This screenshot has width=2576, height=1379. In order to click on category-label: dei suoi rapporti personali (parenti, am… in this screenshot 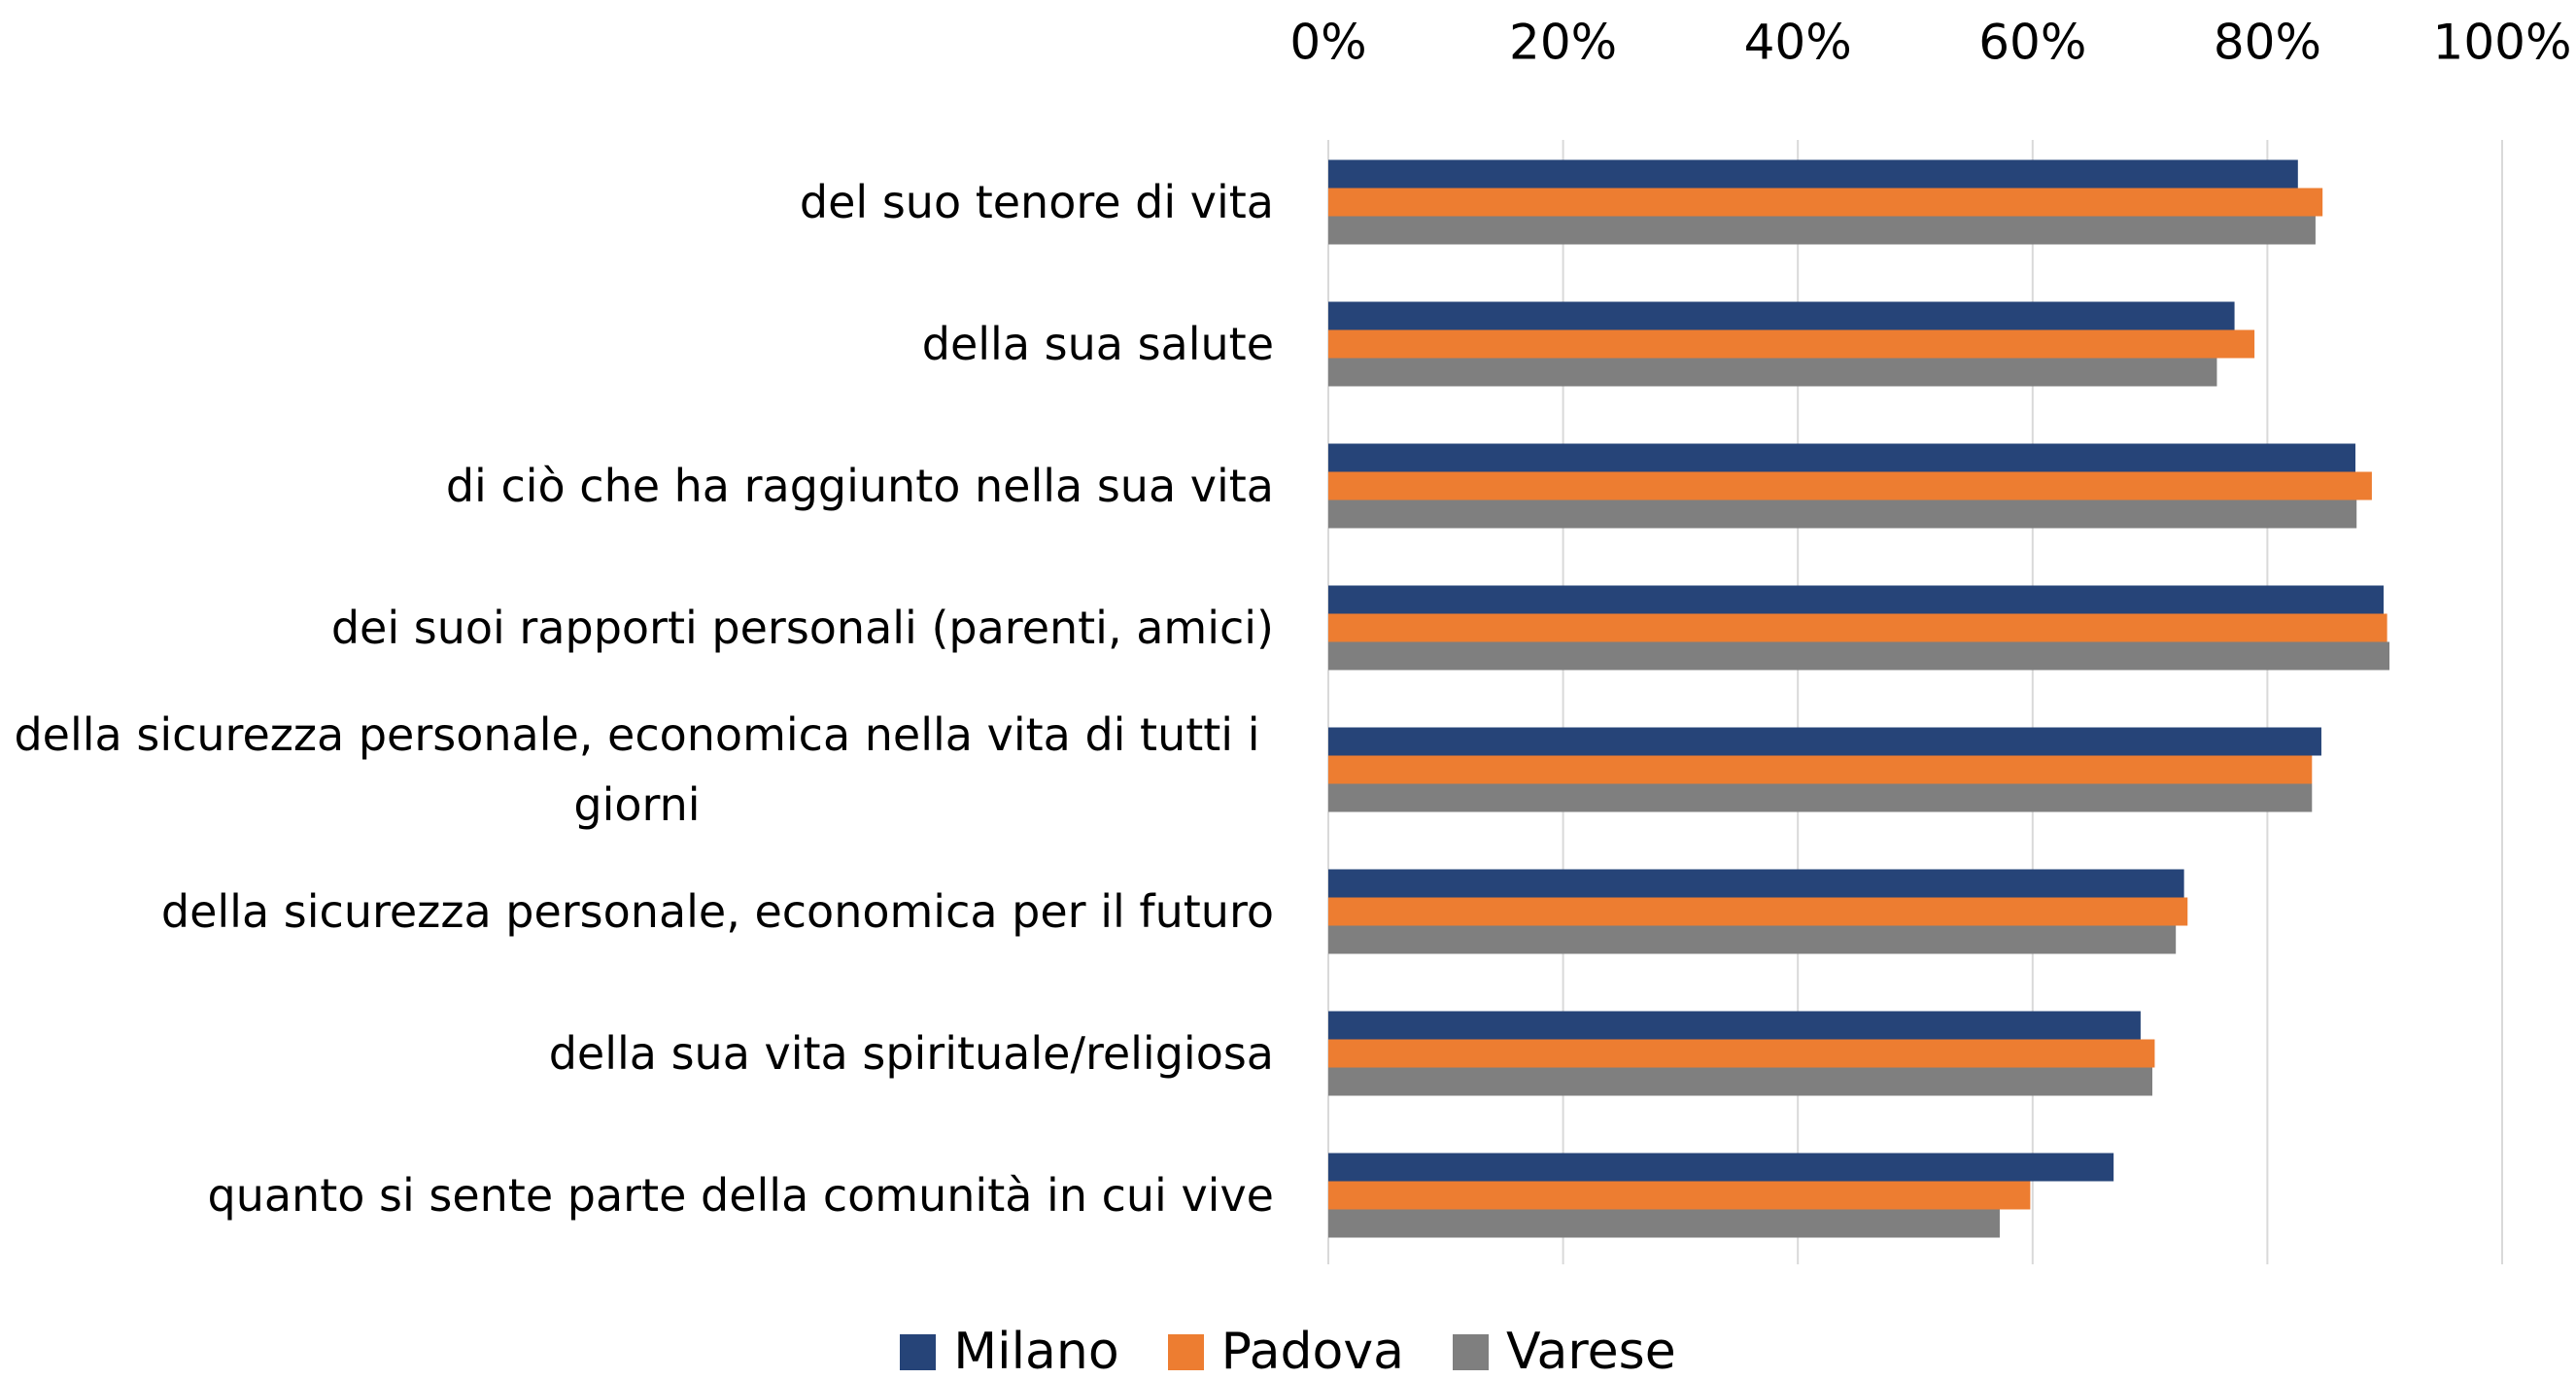, I will do `click(637, 628)`.